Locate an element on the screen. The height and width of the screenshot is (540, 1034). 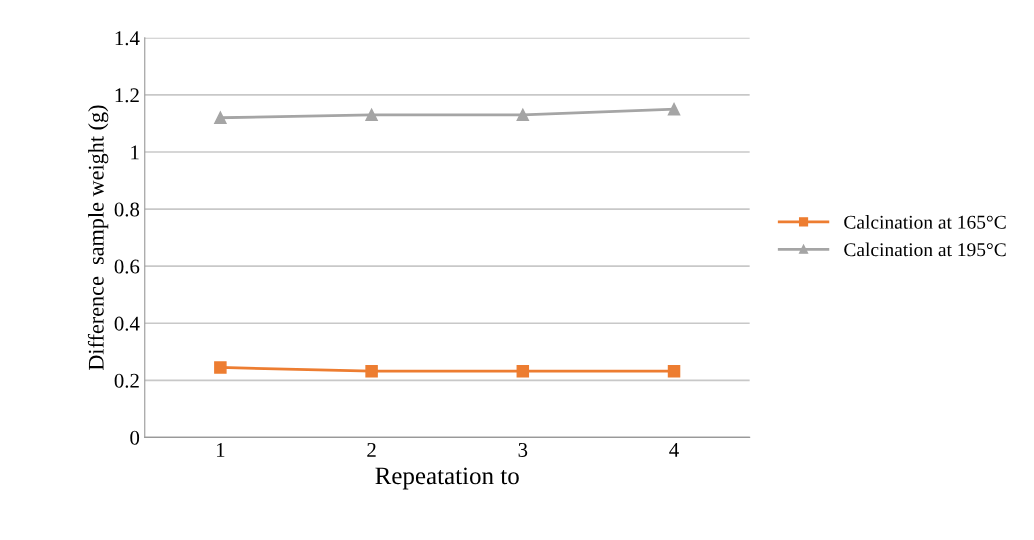
y-tick-label: 1.4 is located at coordinates (127, 38).